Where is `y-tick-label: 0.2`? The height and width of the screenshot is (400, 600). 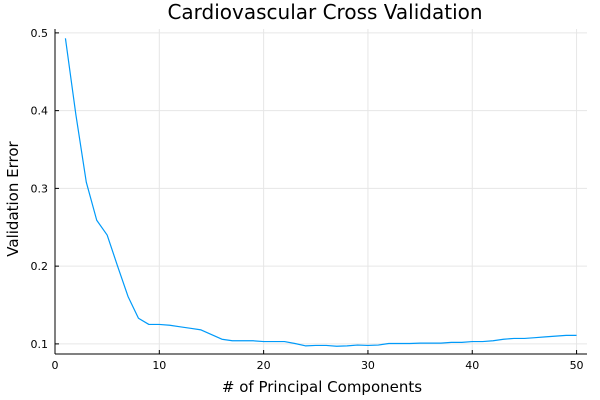
y-tick-label: 0.2 is located at coordinates (40, 266).